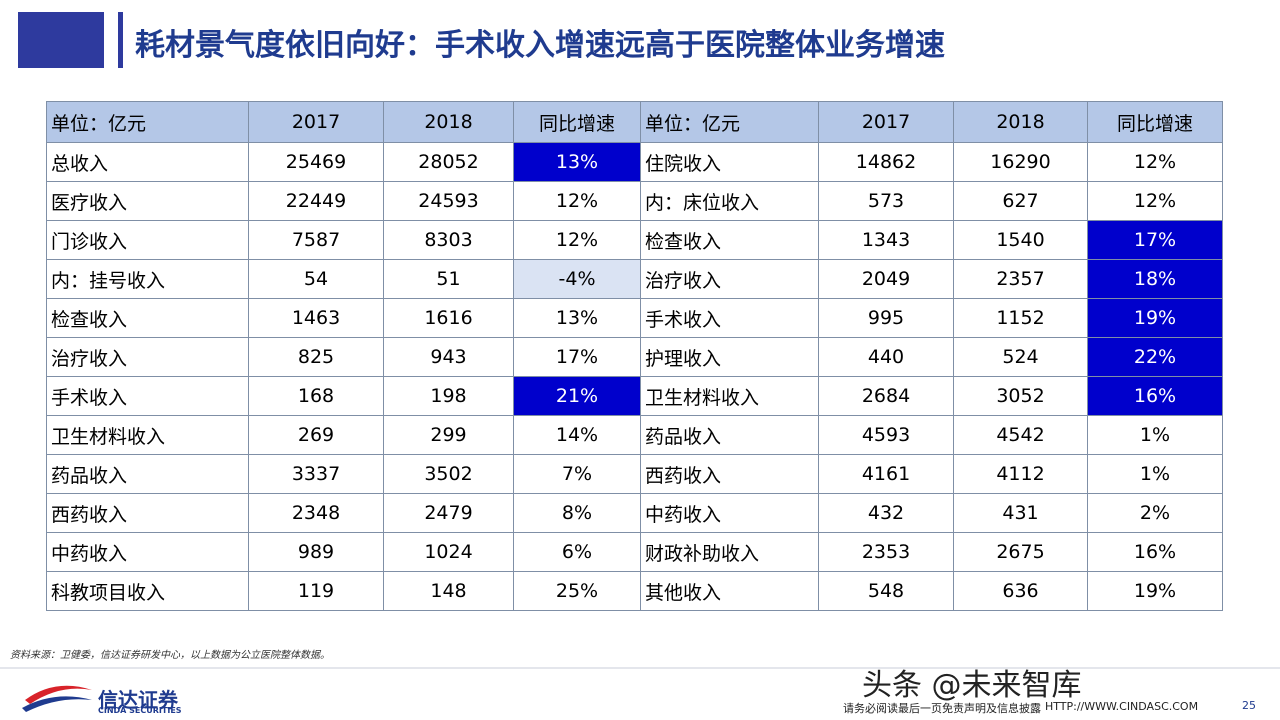  What do you see at coordinates (138, 700) in the screenshot?
I see `logo-name: 信达证券` at bounding box center [138, 700].